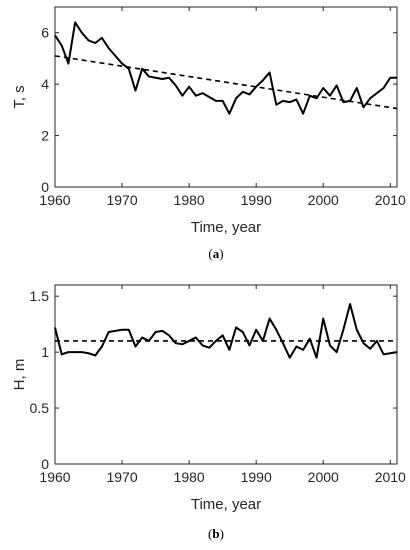 This screenshot has height=550, width=410. Describe the element at coordinates (45, 136) in the screenshot. I see `y-tick-label: 2` at that location.